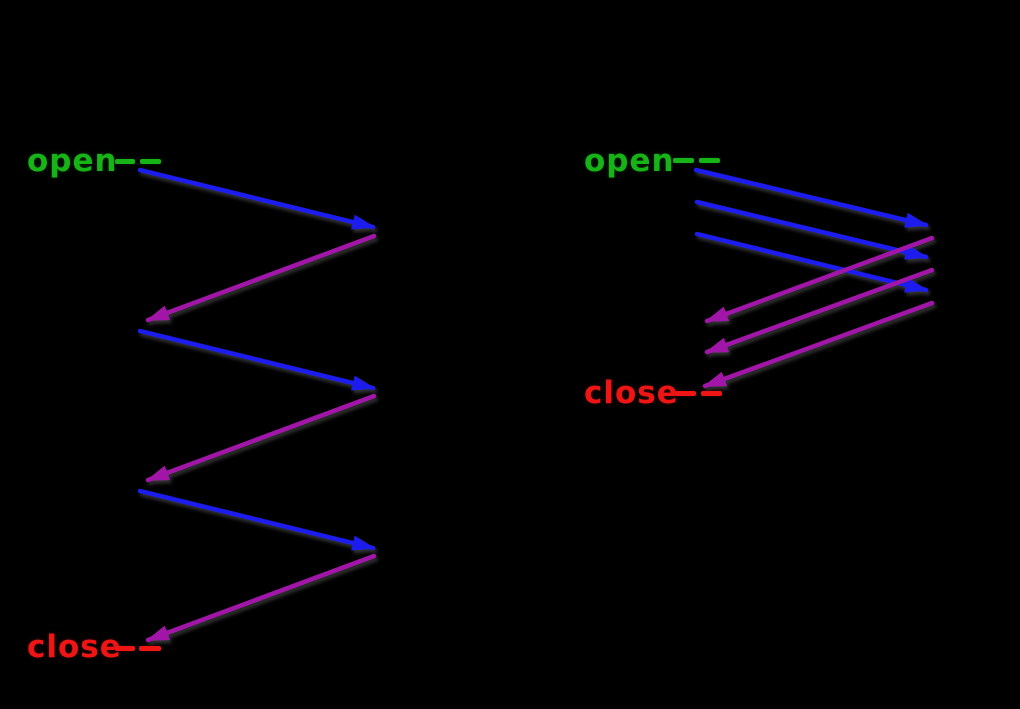 Image resolution: width=1020 pixels, height=709 pixels. I want to click on right-close-label: close, so click(631, 393).